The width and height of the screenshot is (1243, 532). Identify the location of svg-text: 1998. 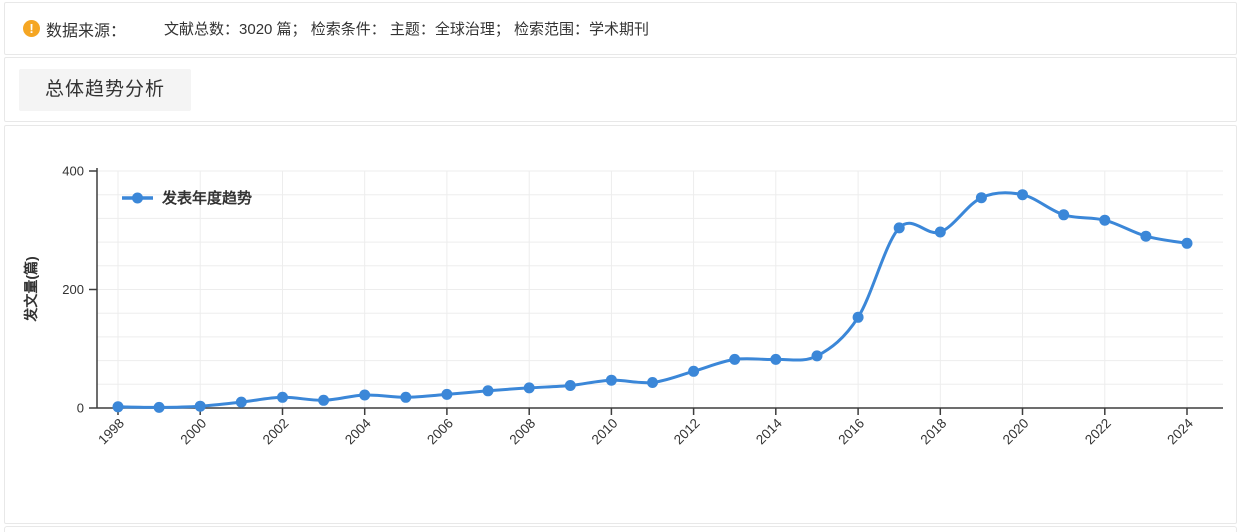
(111, 432).